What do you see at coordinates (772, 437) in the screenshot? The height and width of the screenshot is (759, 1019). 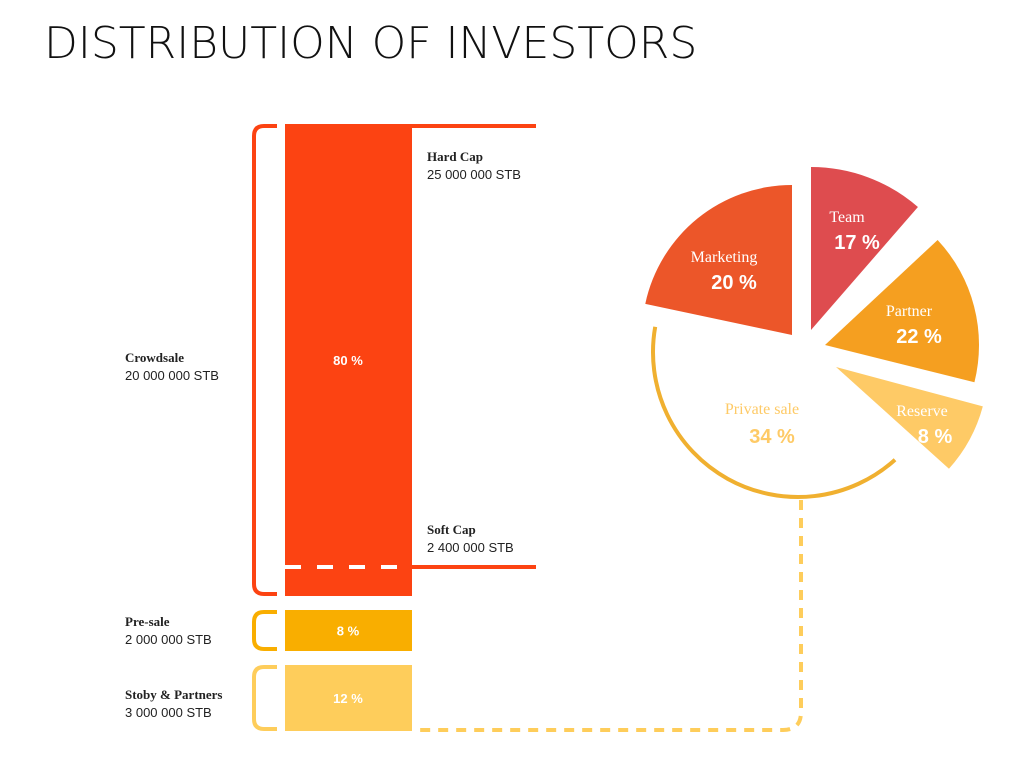 I see `private-sale-percent: 34 %` at bounding box center [772, 437].